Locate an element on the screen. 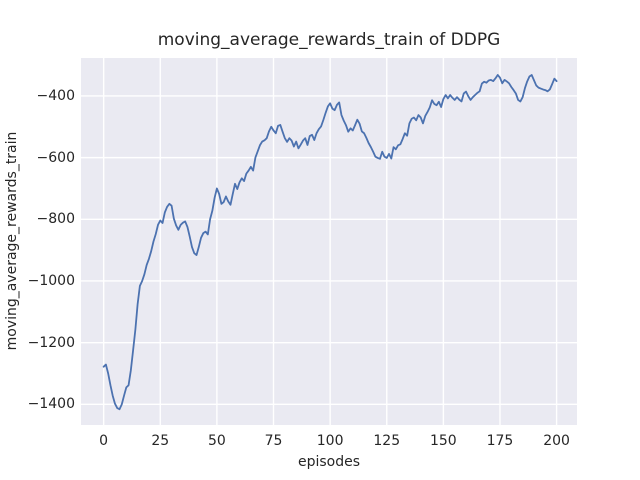 The width and height of the screenshot is (640, 480). x-tick-label: 100 is located at coordinates (330, 441).